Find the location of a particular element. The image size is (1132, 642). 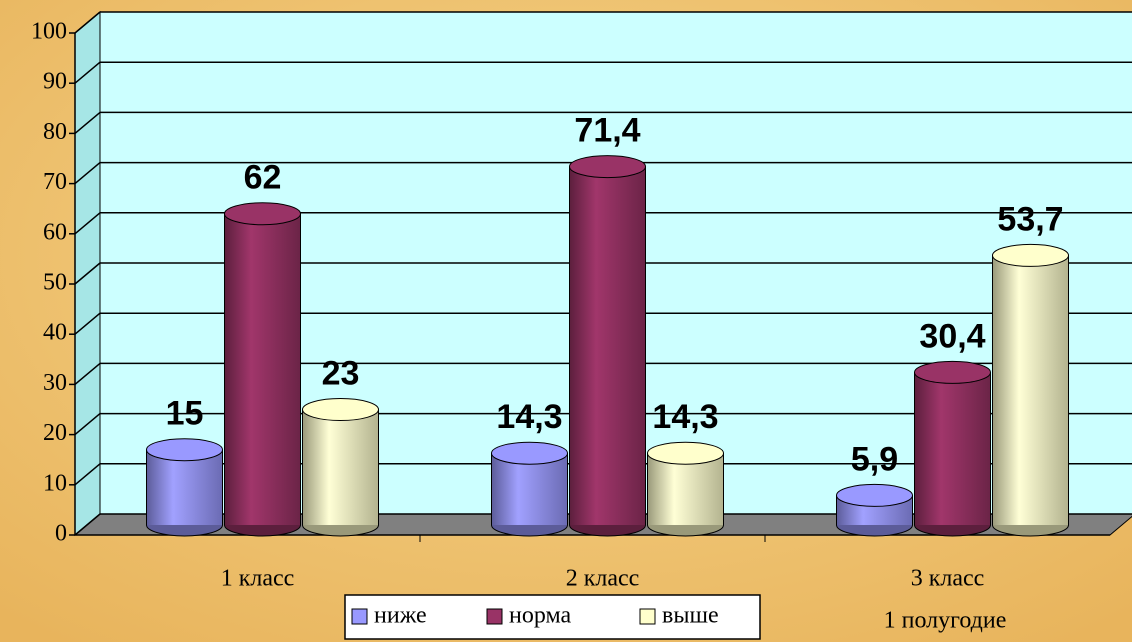

value-label: 5,9 is located at coordinates (874, 459).